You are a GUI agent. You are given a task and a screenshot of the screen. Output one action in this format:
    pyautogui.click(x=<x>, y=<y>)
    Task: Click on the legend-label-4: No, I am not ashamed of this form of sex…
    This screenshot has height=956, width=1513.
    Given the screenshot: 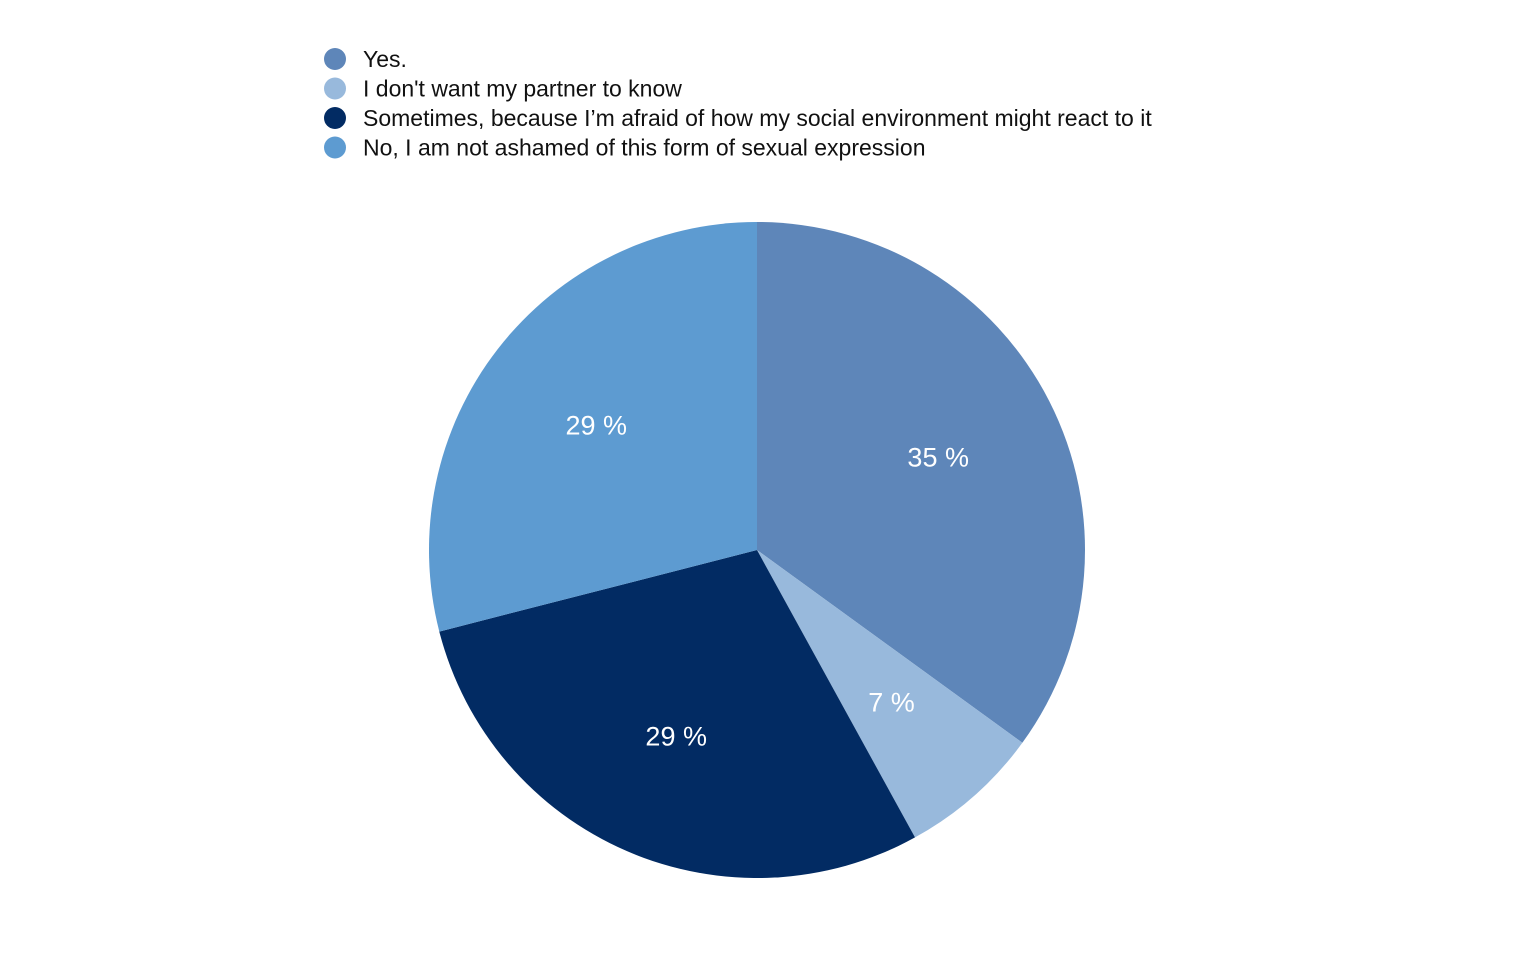 What is the action you would take?
    pyautogui.click(x=644, y=148)
    